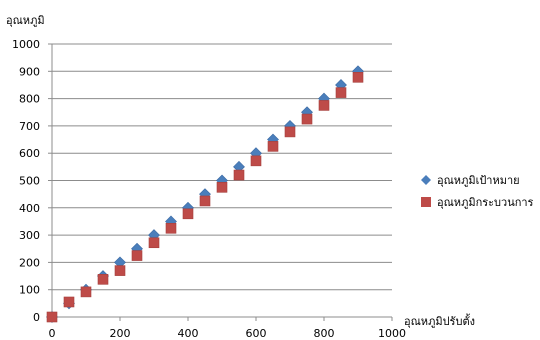  What do you see at coordinates (29, 181) in the screenshot?
I see `y-tick-label: 500` at bounding box center [29, 181].